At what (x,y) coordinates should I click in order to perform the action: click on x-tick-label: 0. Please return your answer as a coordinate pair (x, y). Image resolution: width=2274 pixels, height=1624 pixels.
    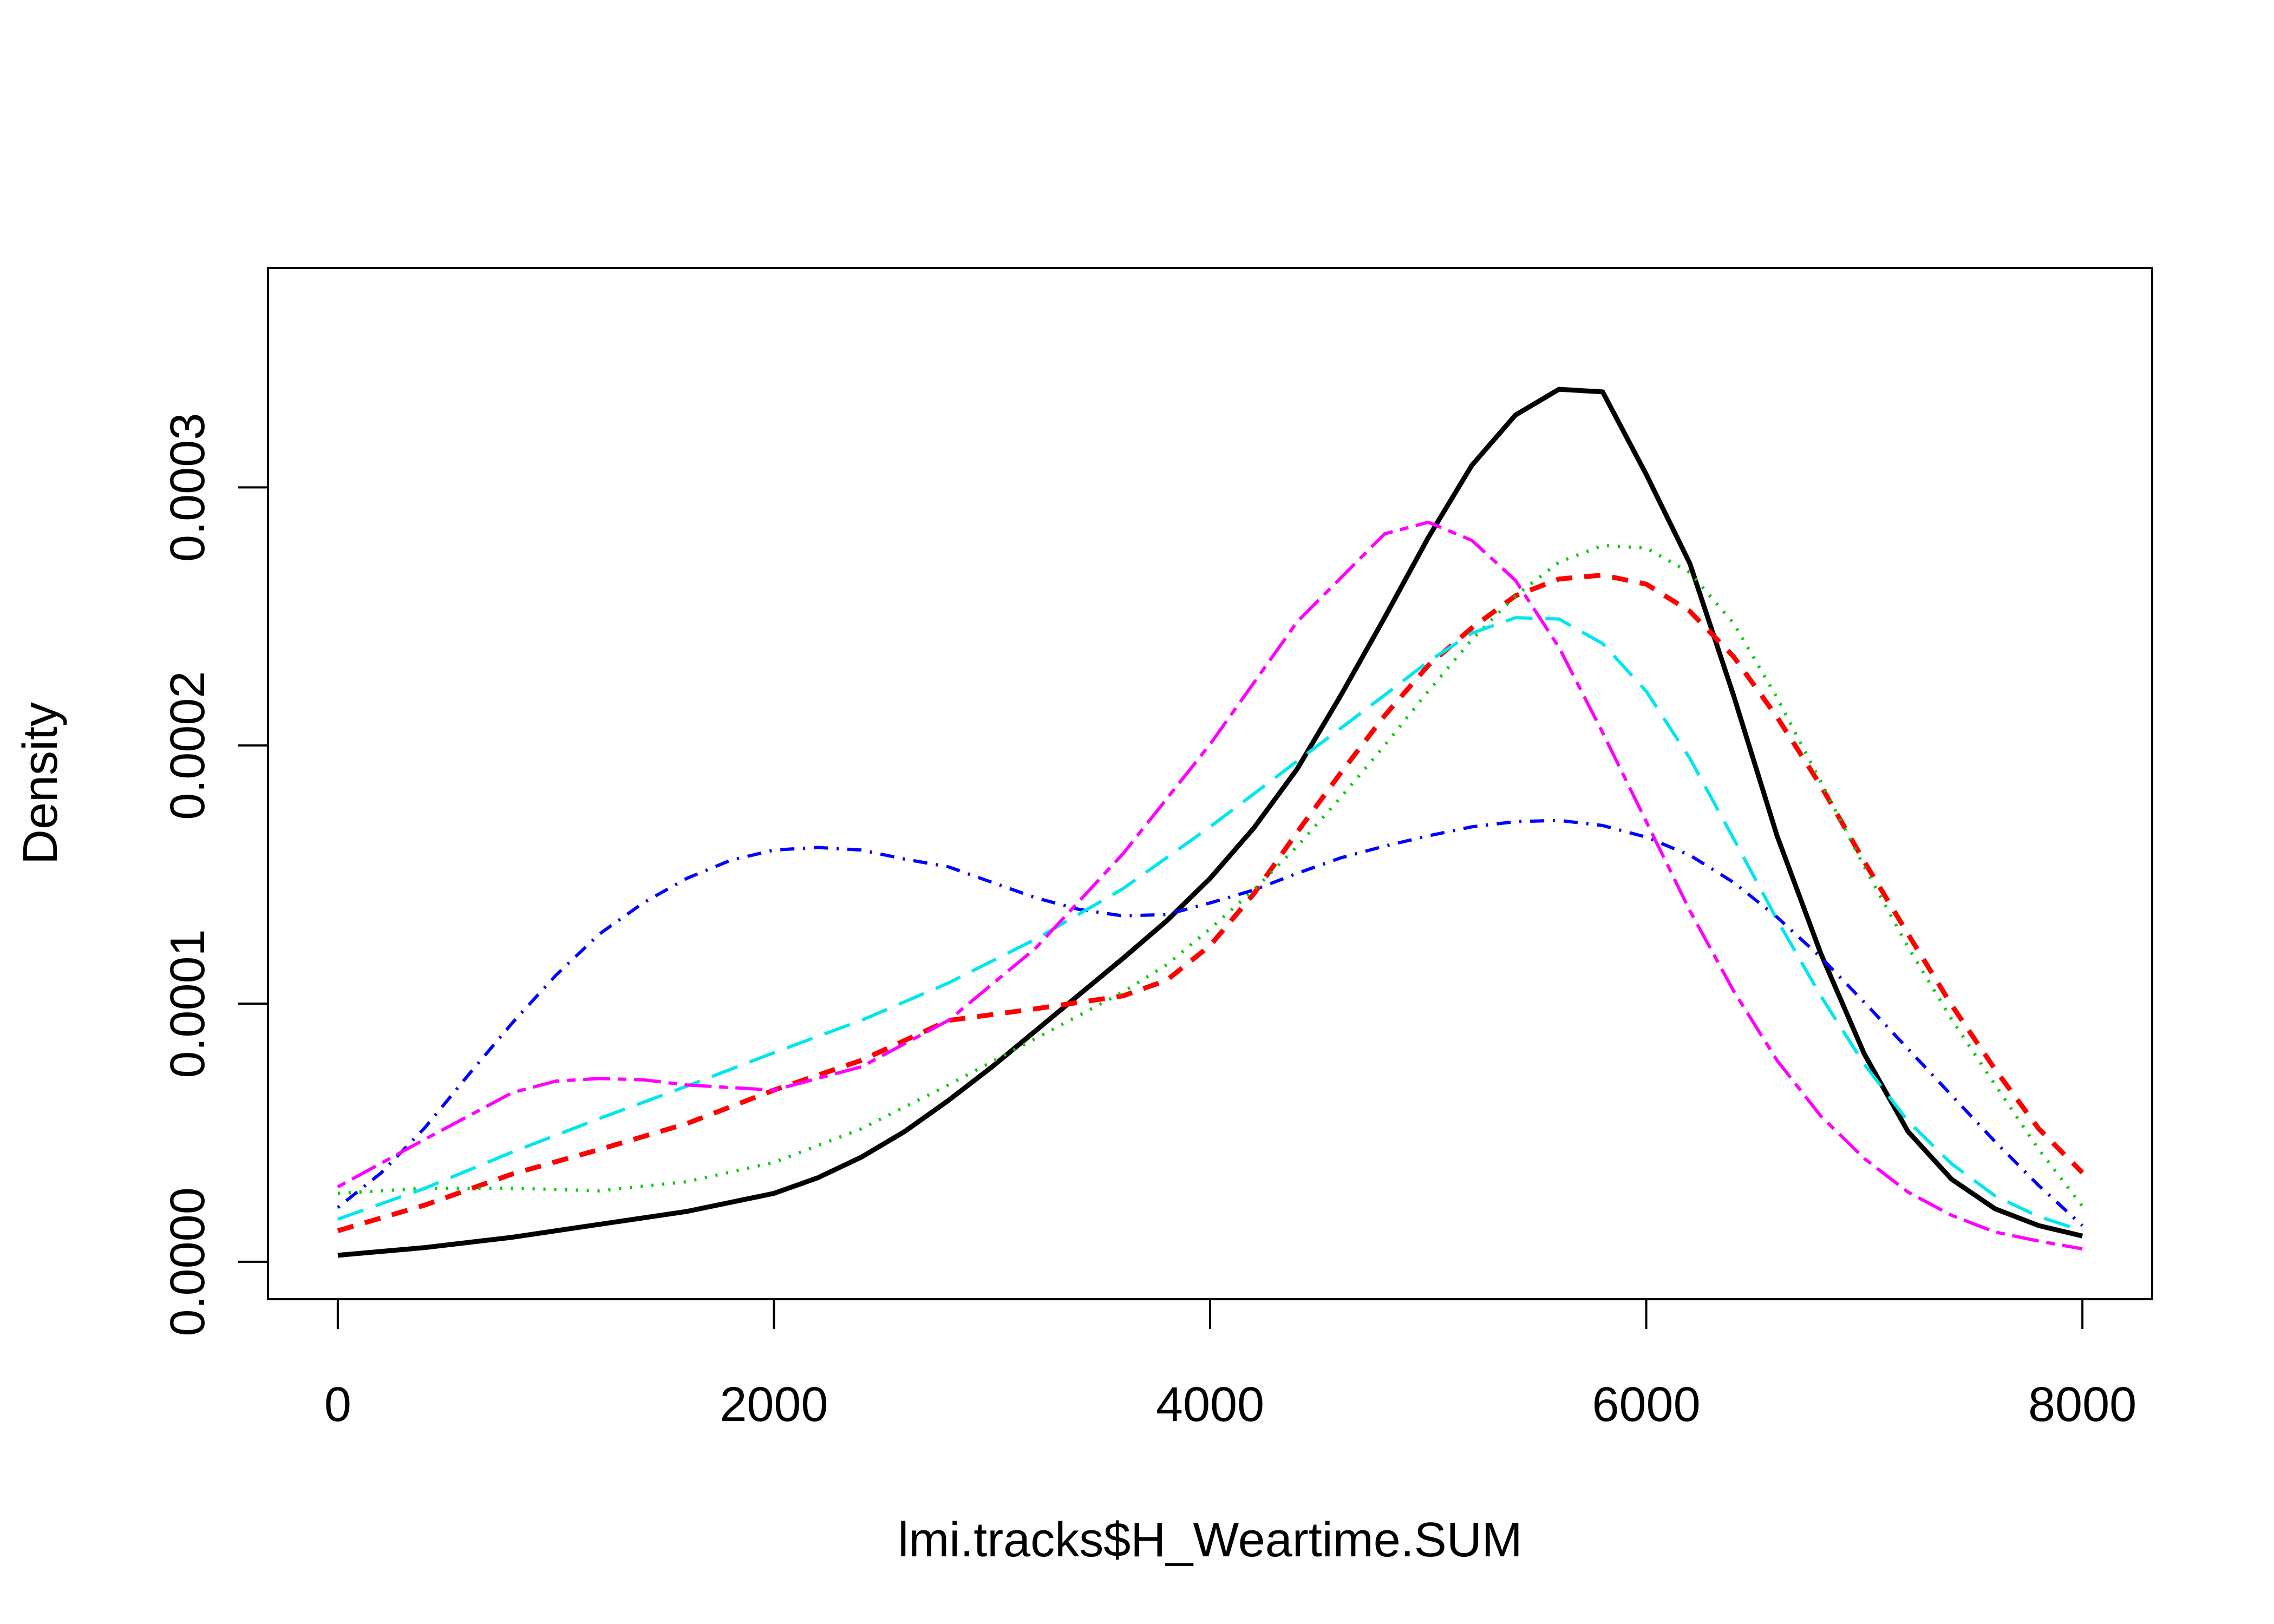
    Looking at the image, I should click on (338, 1405).